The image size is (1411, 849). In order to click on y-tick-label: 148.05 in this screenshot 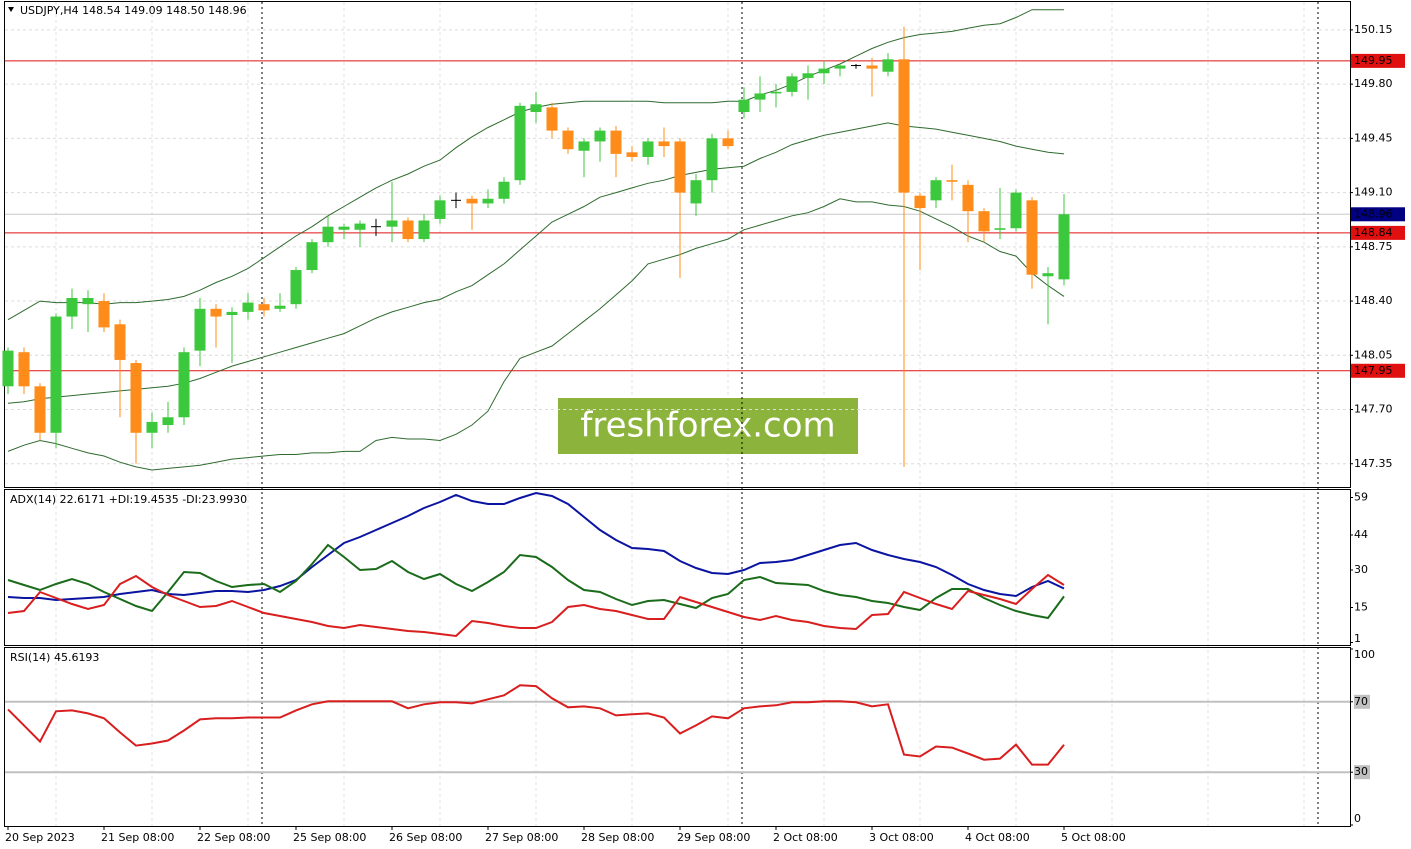, I will do `click(1373, 354)`.